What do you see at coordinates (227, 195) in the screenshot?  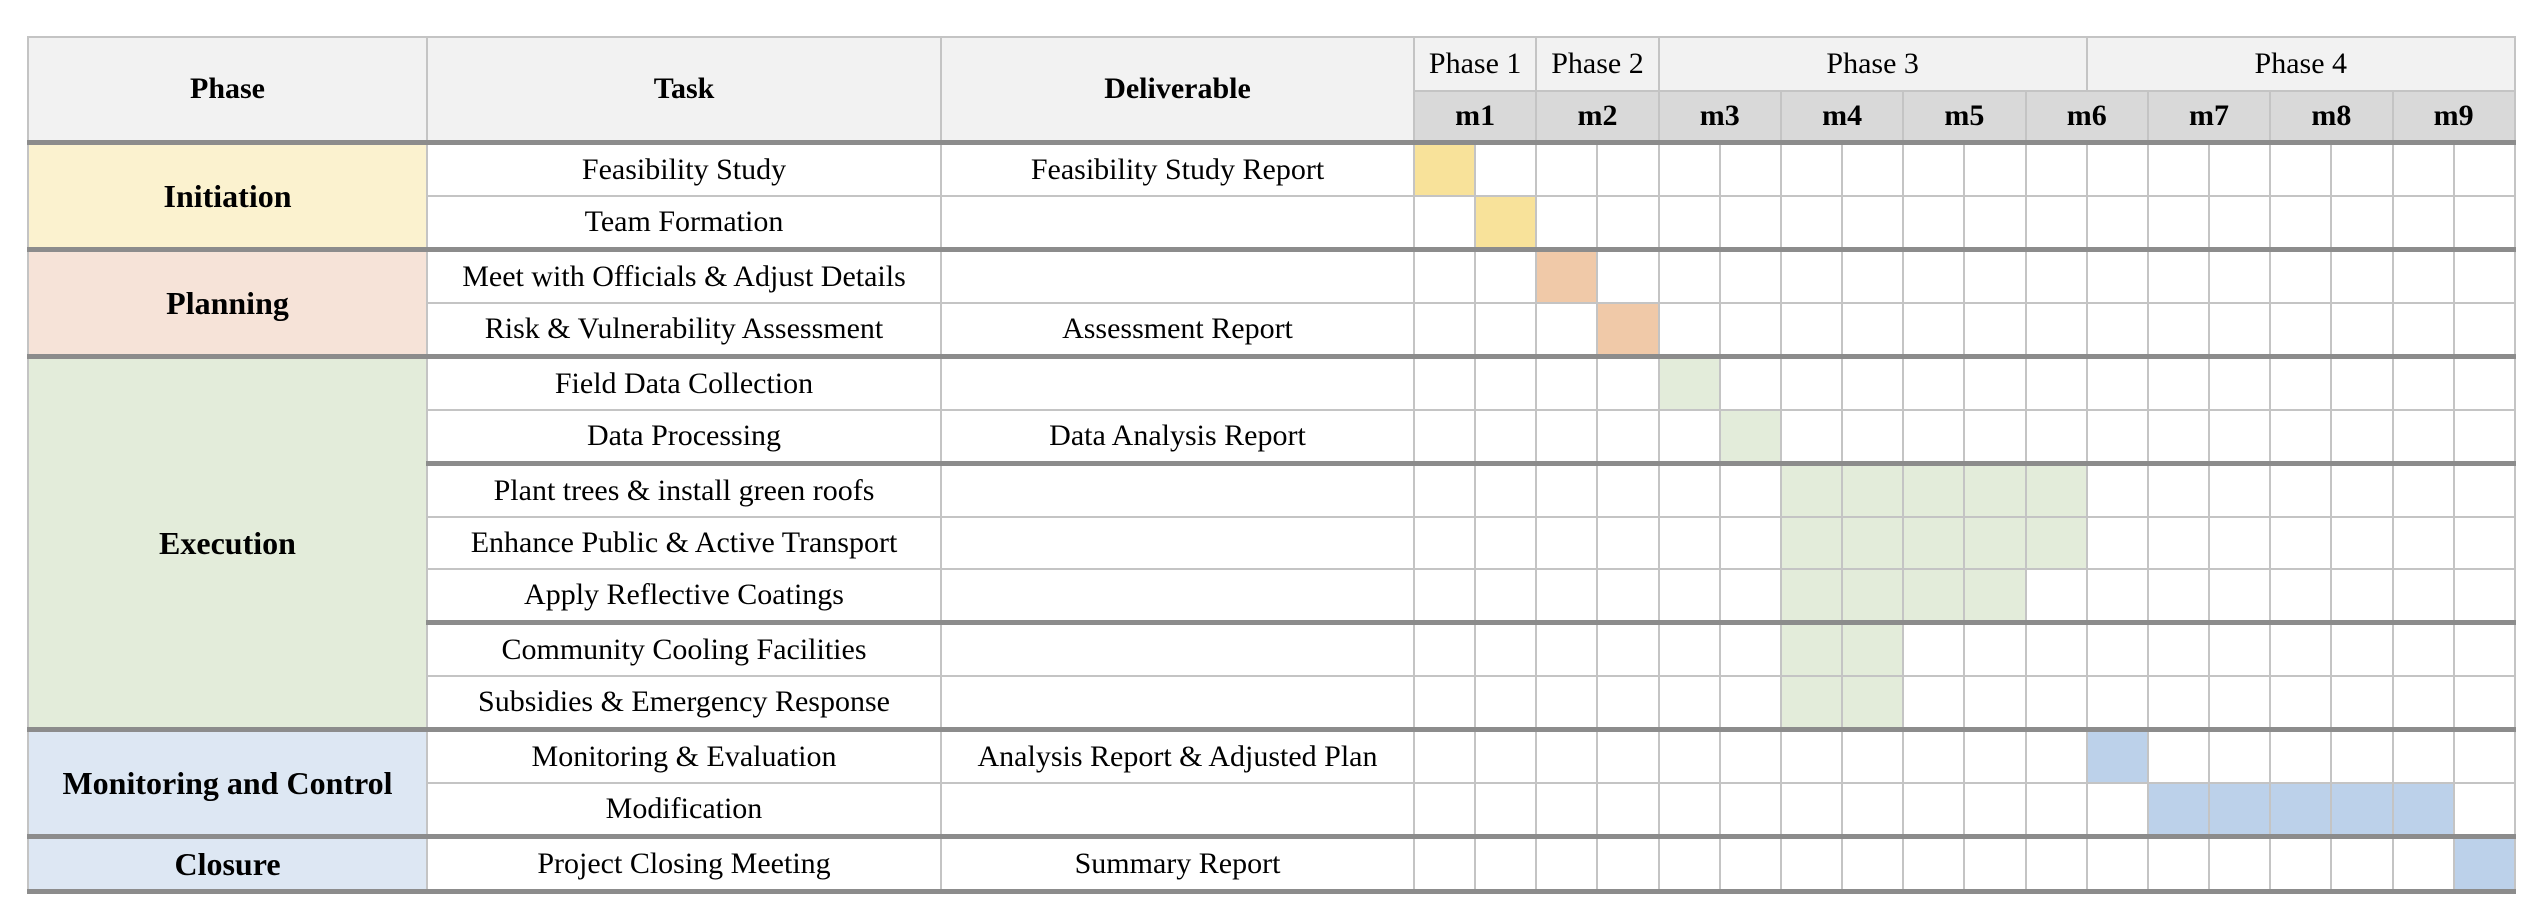 I see `phase-label: Initiation` at bounding box center [227, 195].